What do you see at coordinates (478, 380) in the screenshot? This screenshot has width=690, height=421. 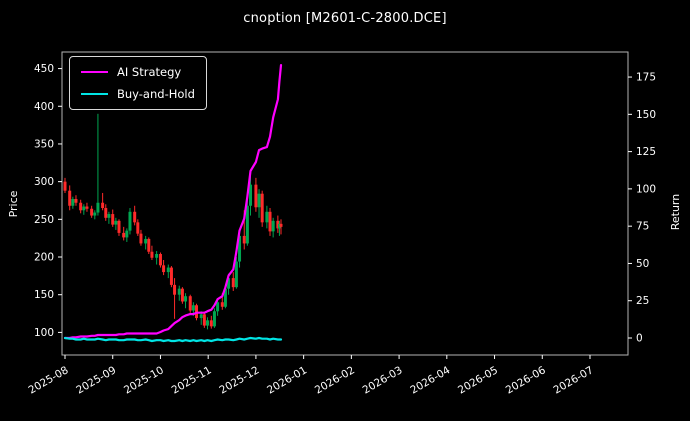 I see `x-tick-label: 2026-05` at bounding box center [478, 380].